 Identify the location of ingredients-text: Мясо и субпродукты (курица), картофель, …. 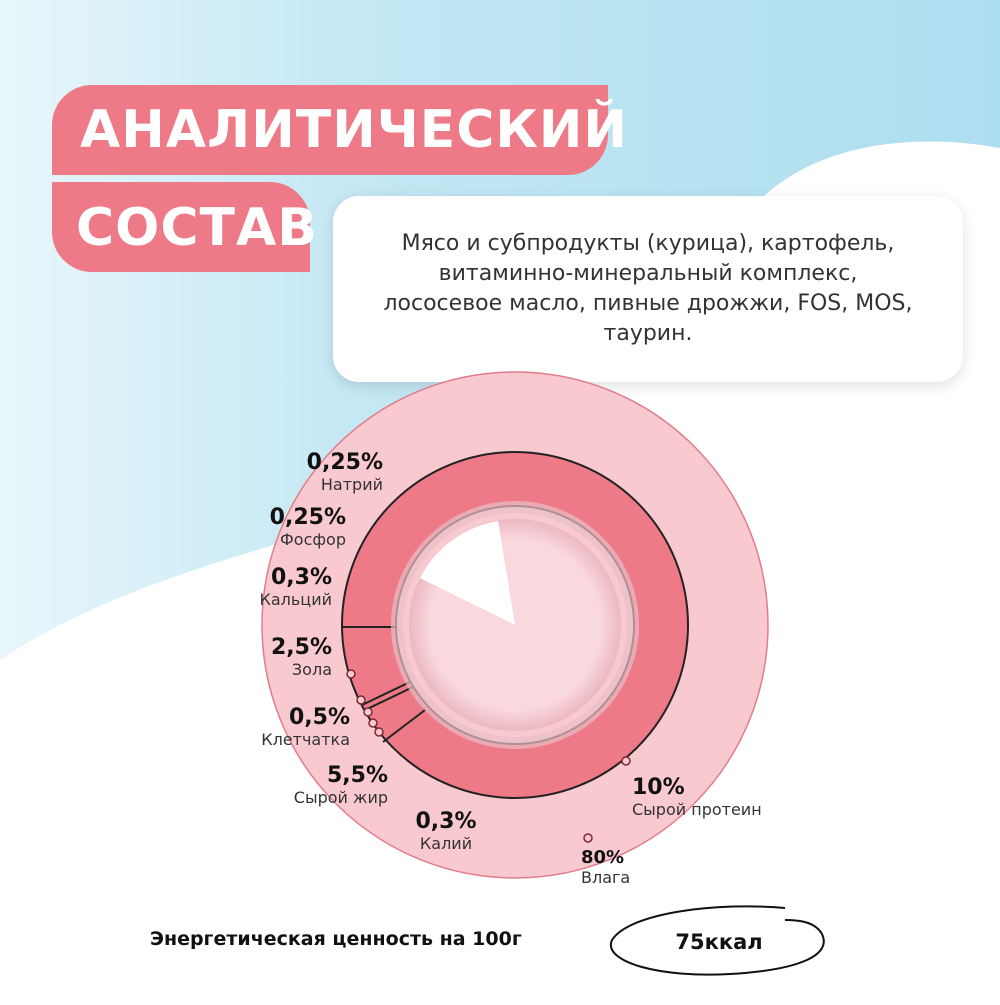
(648, 288).